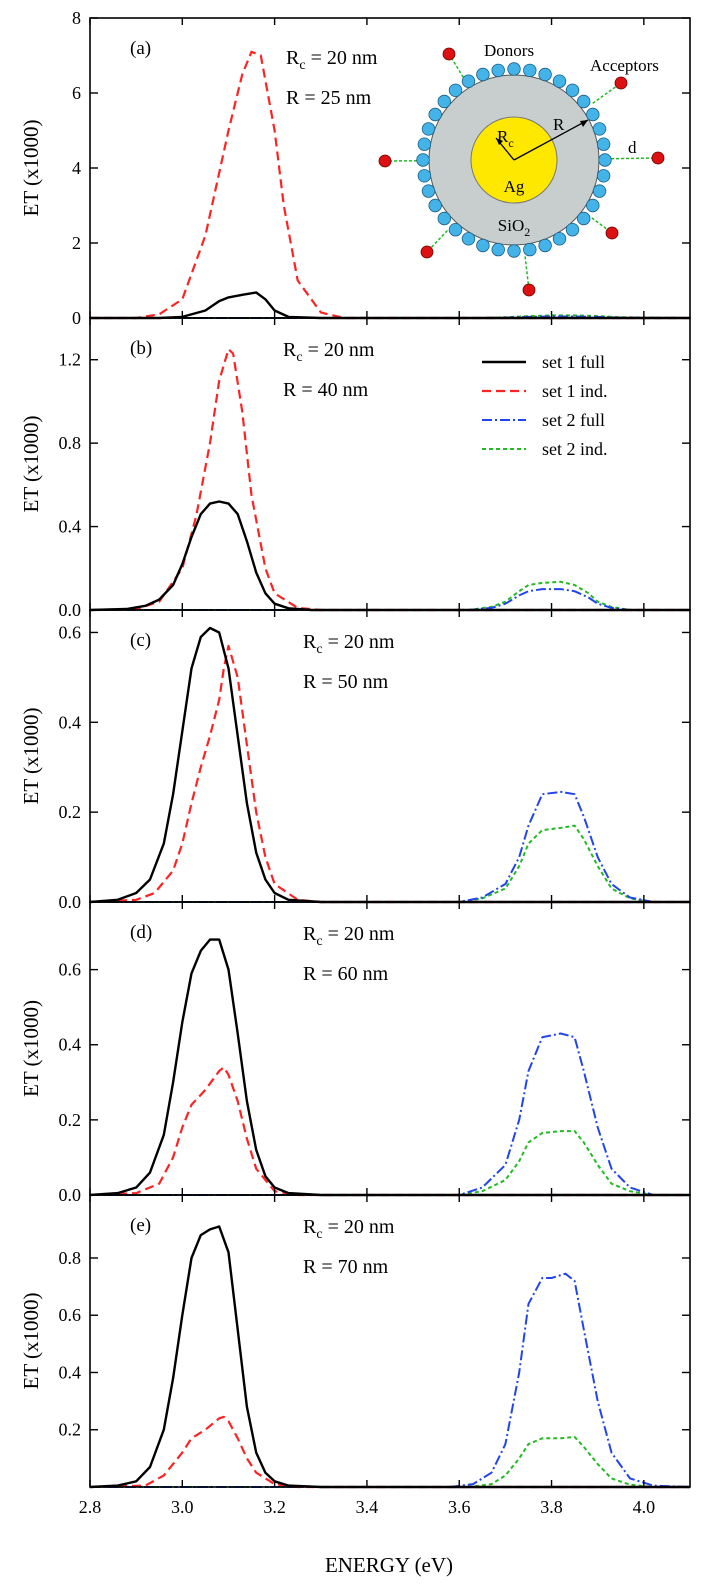 The width and height of the screenshot is (706, 1586). Describe the element at coordinates (551, 140) in the screenshot. I see `shell-radius-arrow` at that location.